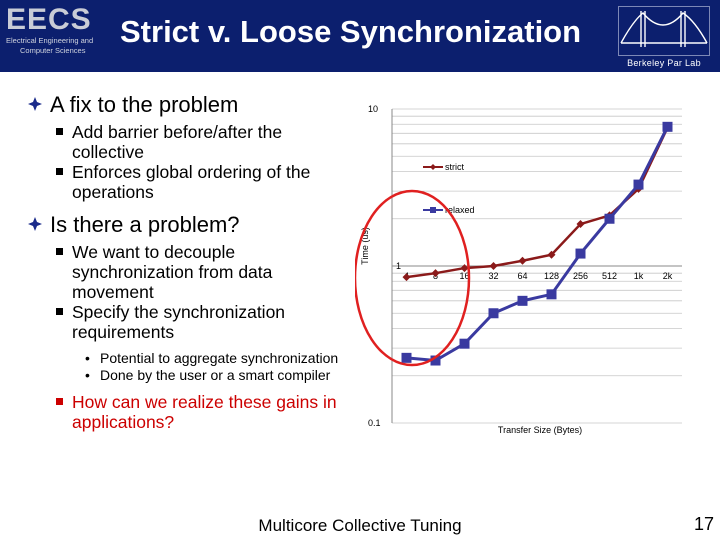 This screenshot has height=540, width=720. I want to click on x-tick-label: 1k, so click(639, 276).